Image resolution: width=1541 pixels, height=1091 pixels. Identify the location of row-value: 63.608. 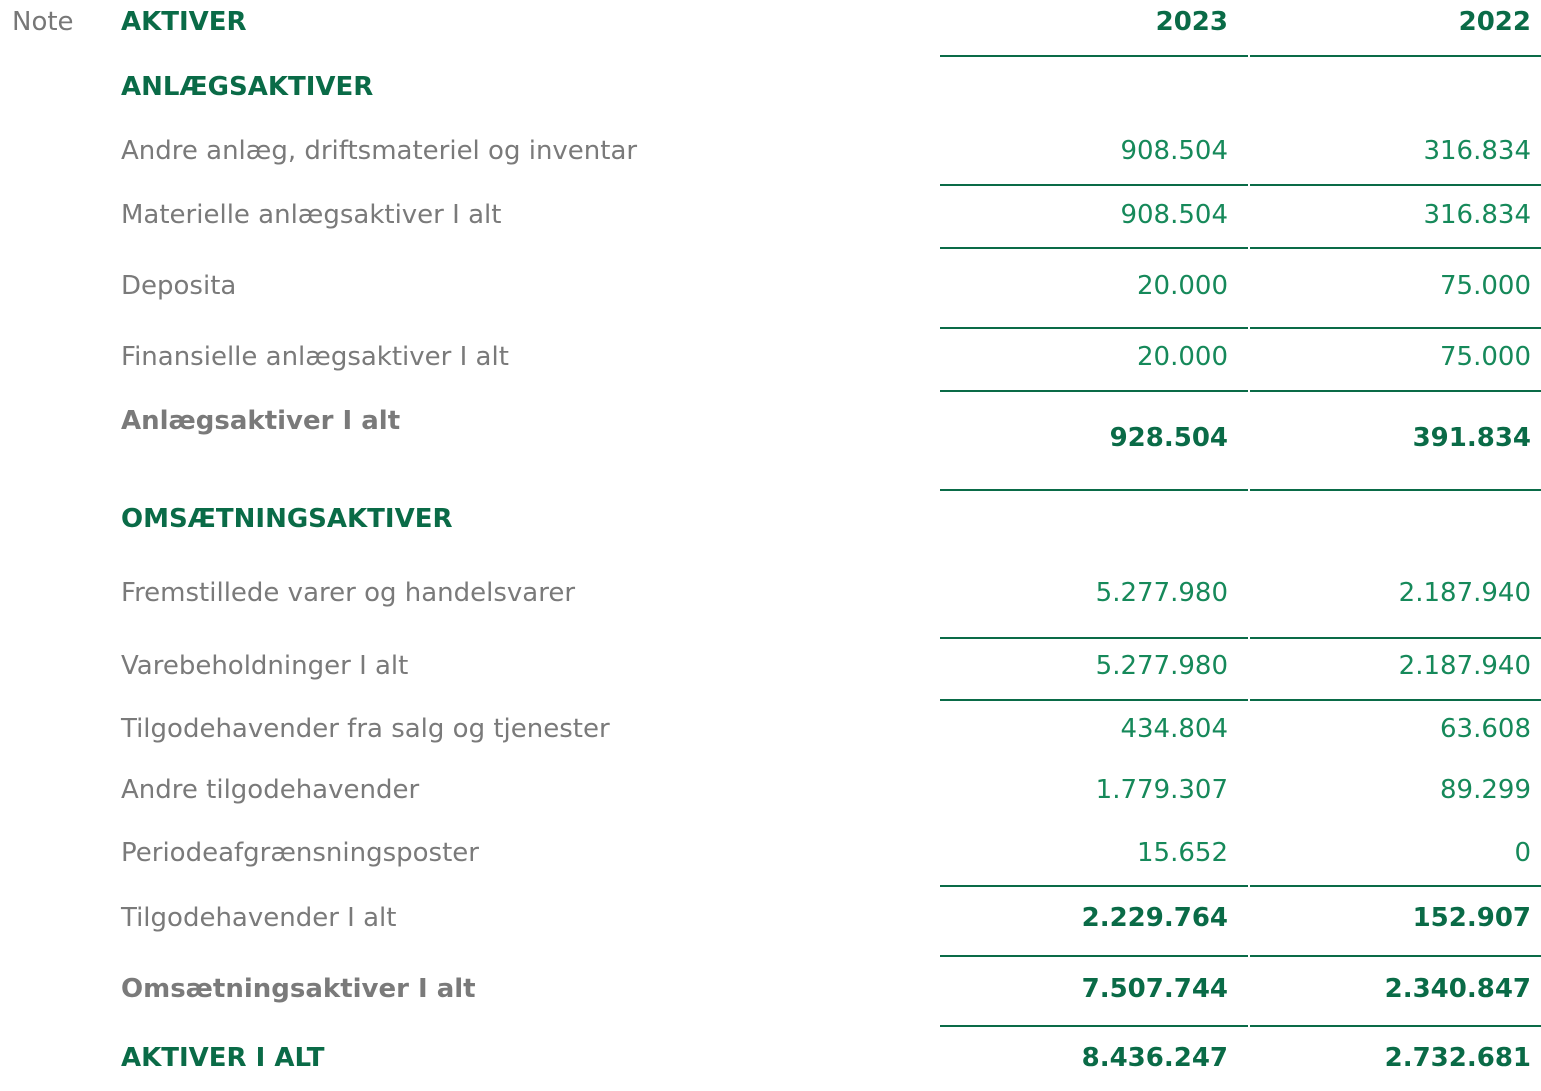
(1485, 729).